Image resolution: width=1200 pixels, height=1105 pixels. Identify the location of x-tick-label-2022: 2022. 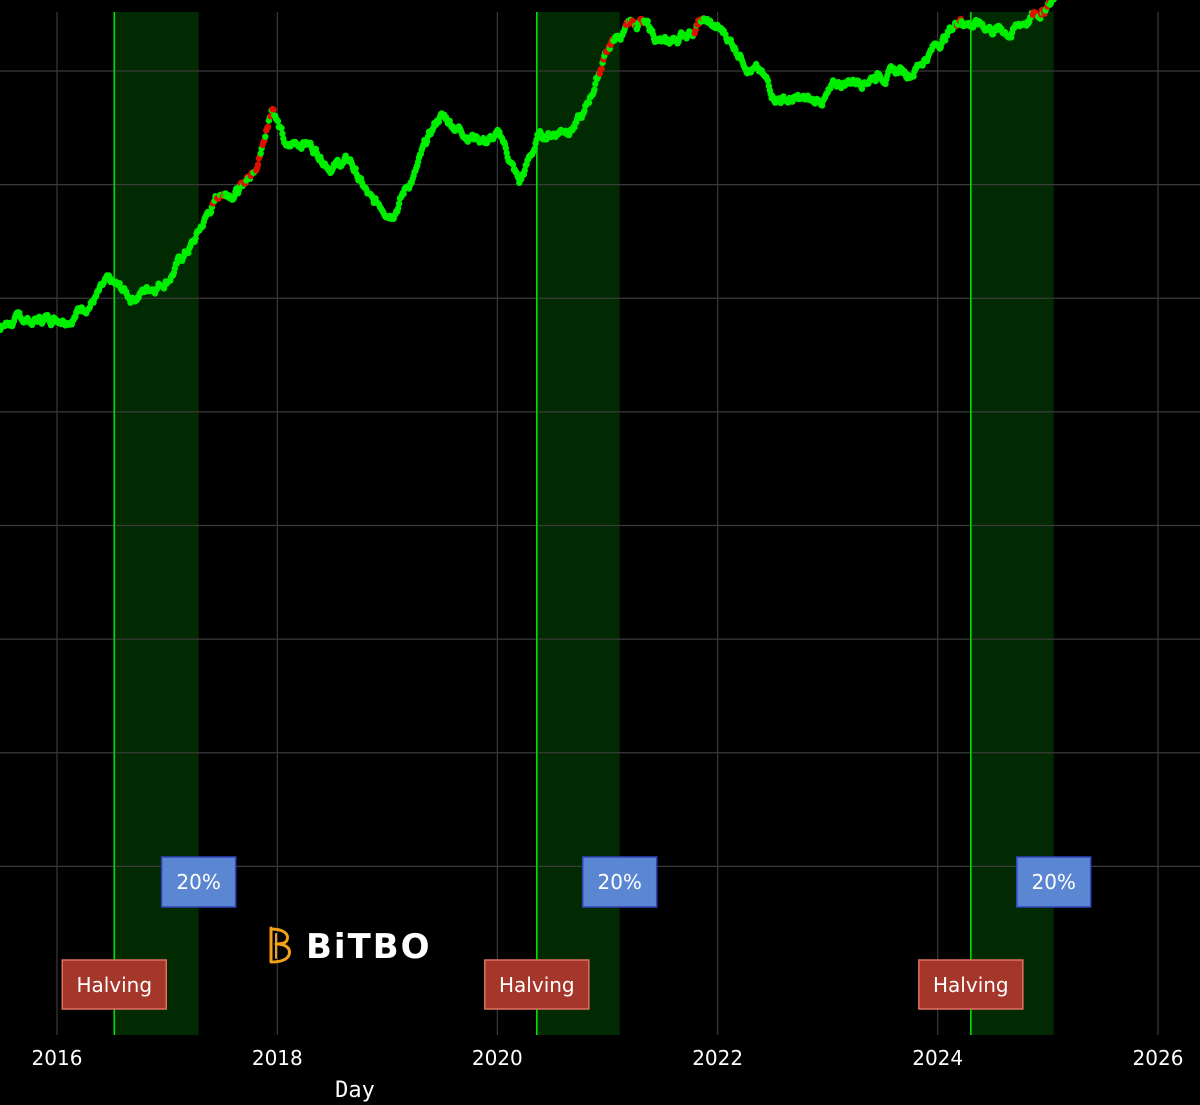
(717, 1058).